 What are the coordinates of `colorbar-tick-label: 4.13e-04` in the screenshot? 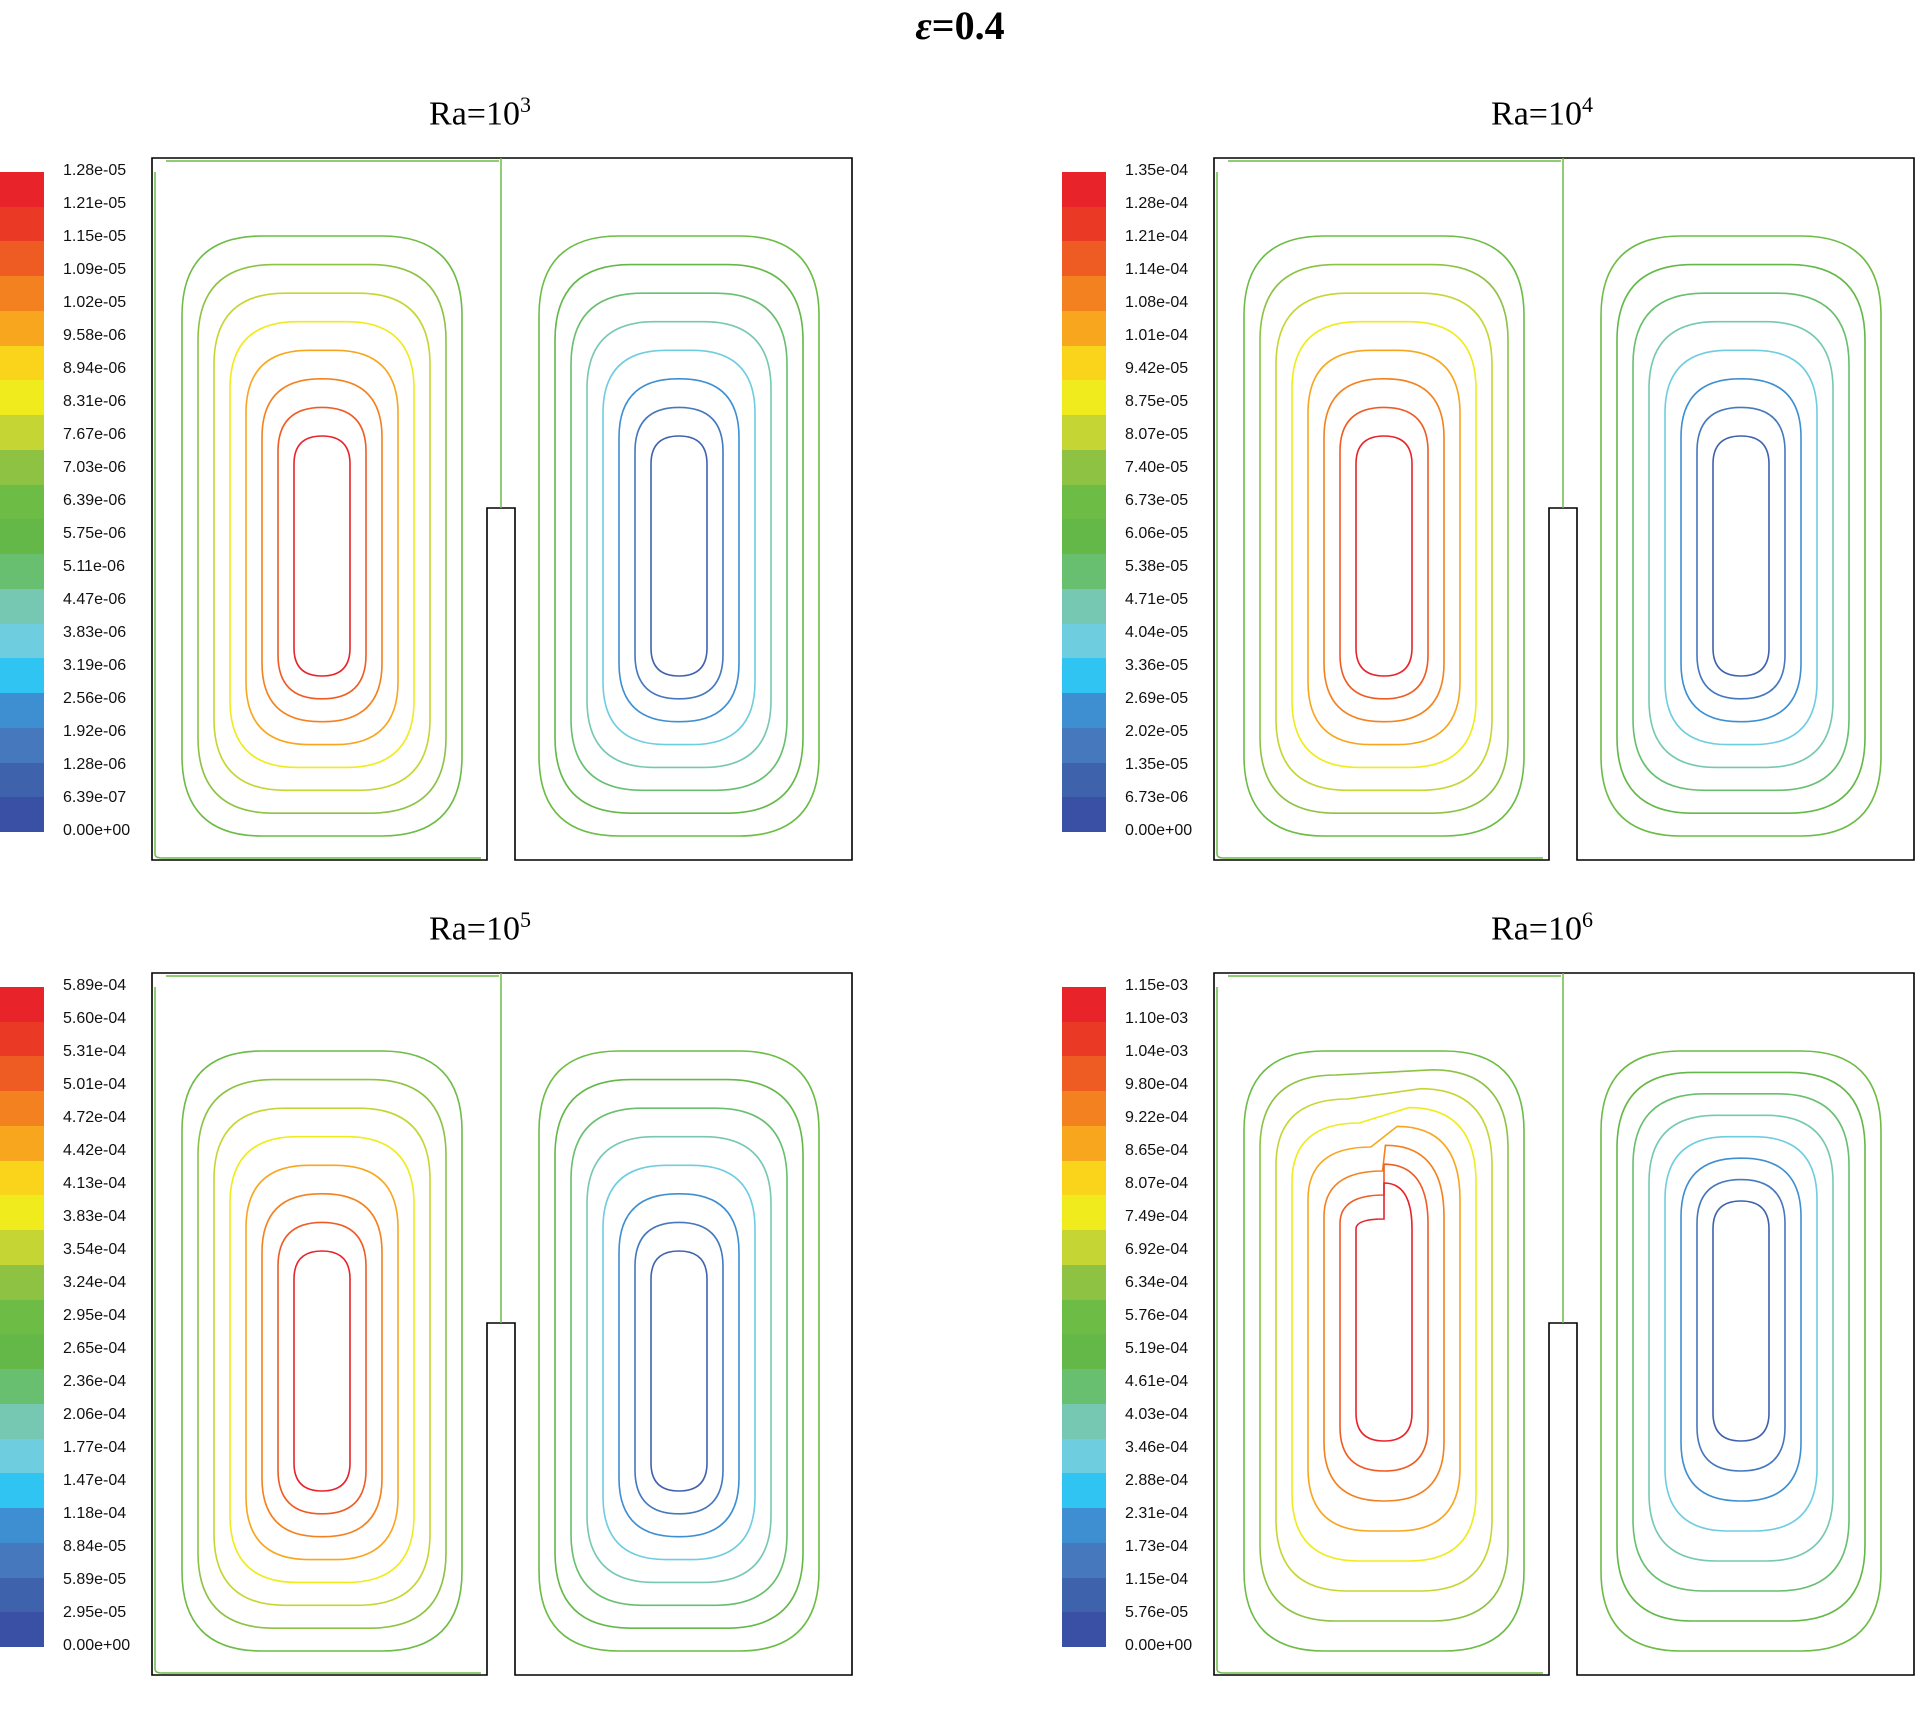 It's located at (95, 1183).